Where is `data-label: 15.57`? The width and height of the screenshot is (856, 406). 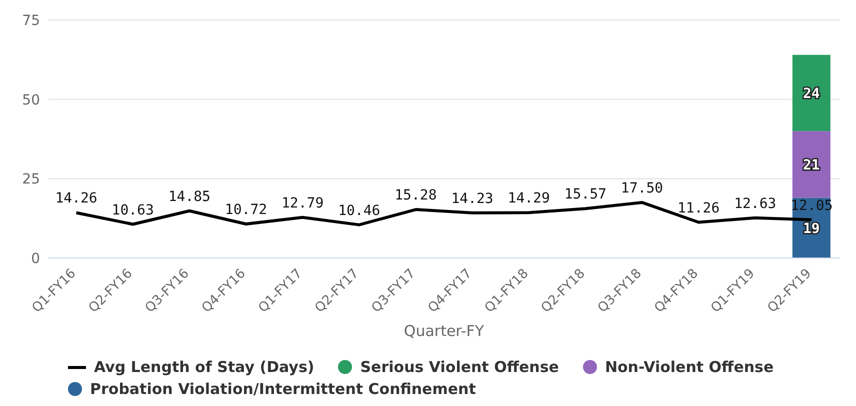
data-label: 15.57 is located at coordinates (585, 194).